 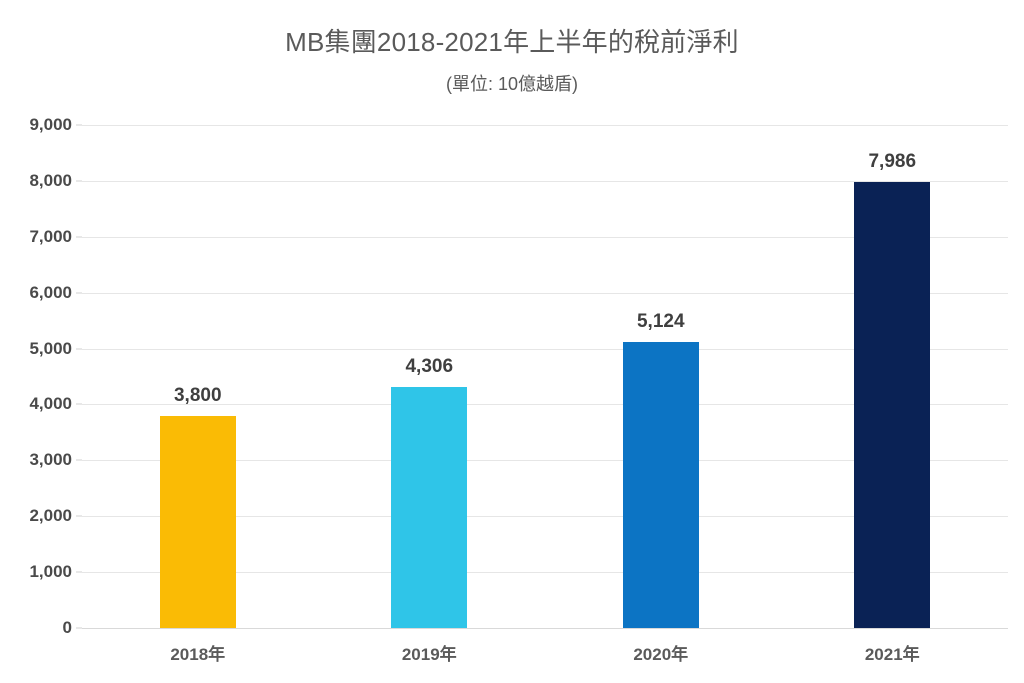 I want to click on y-axis-tick-label: 5,000, so click(x=50, y=348).